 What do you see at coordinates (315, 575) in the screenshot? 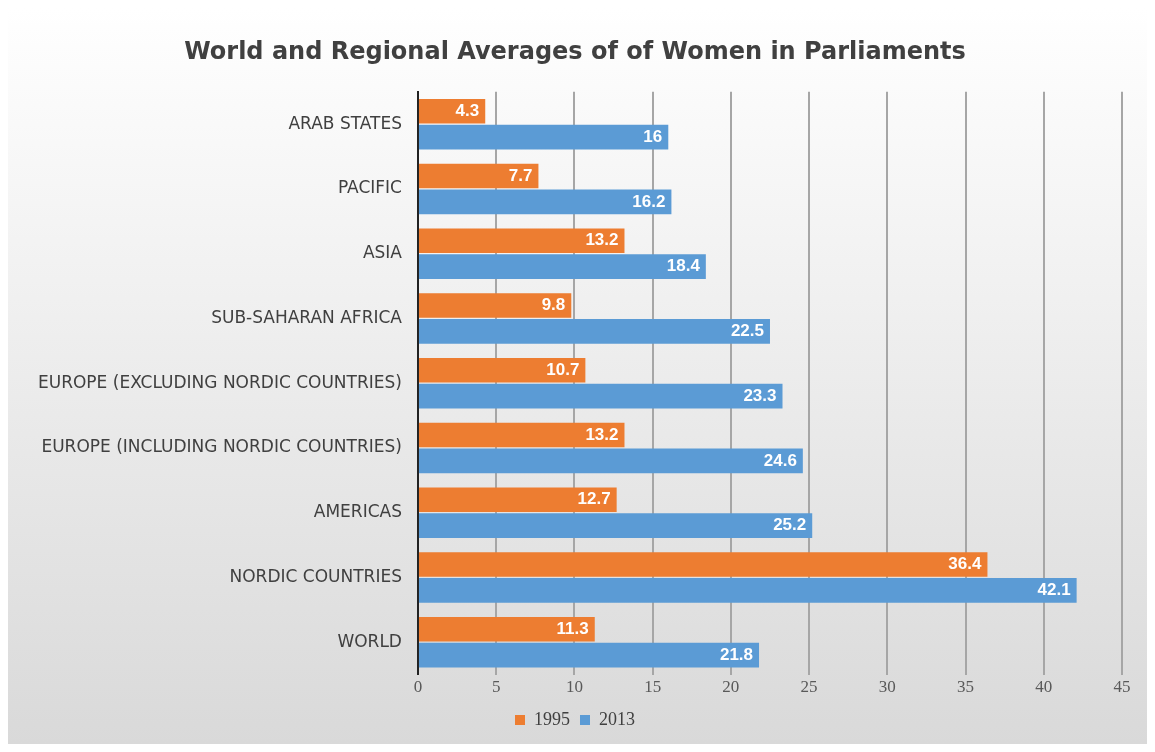
I see `y-tick-label: NORDIC COUNTRIES` at bounding box center [315, 575].